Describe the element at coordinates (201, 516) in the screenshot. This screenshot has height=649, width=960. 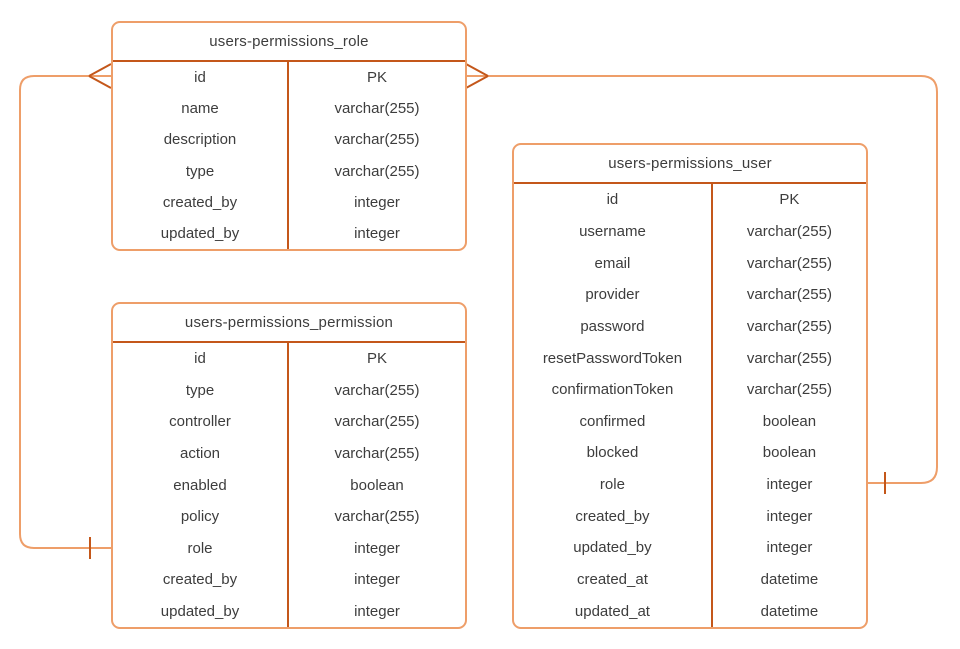
I see `column-name-cell: policy` at that location.